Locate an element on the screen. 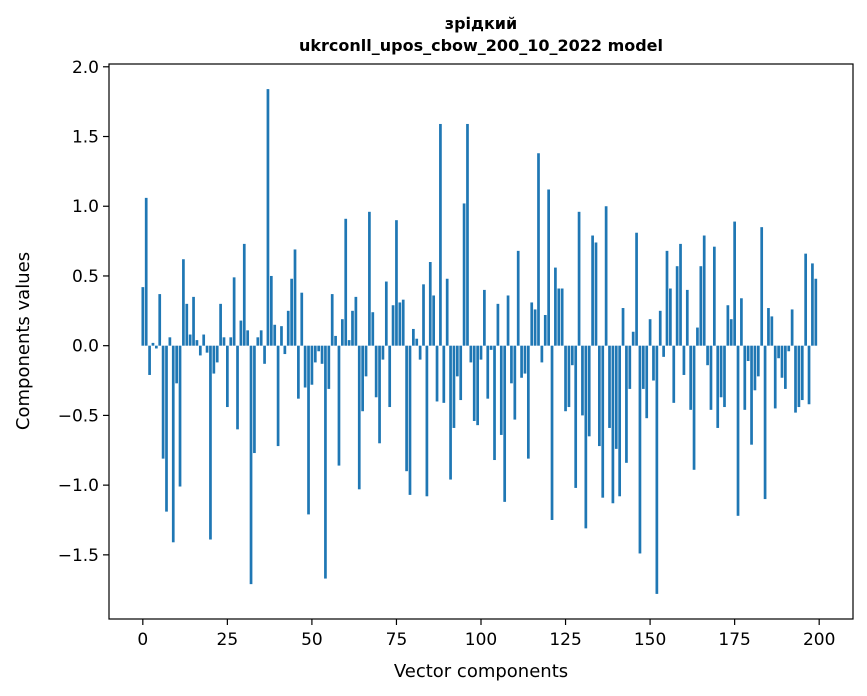  y-tick-label: 0.0 is located at coordinates (85, 347).